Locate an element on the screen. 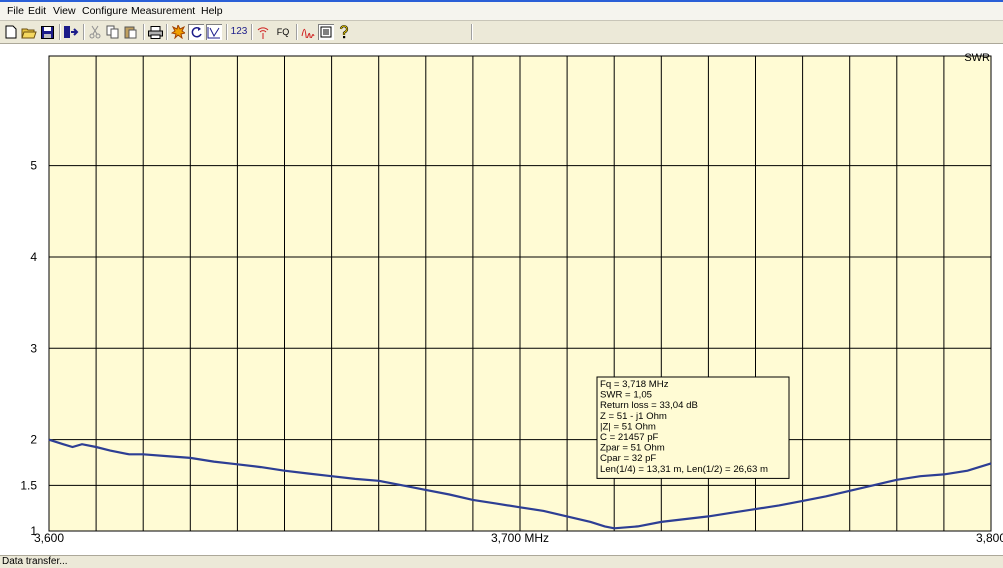 This screenshot has height=568, width=1003. menu-measurement: Measurement is located at coordinates (163, 11).